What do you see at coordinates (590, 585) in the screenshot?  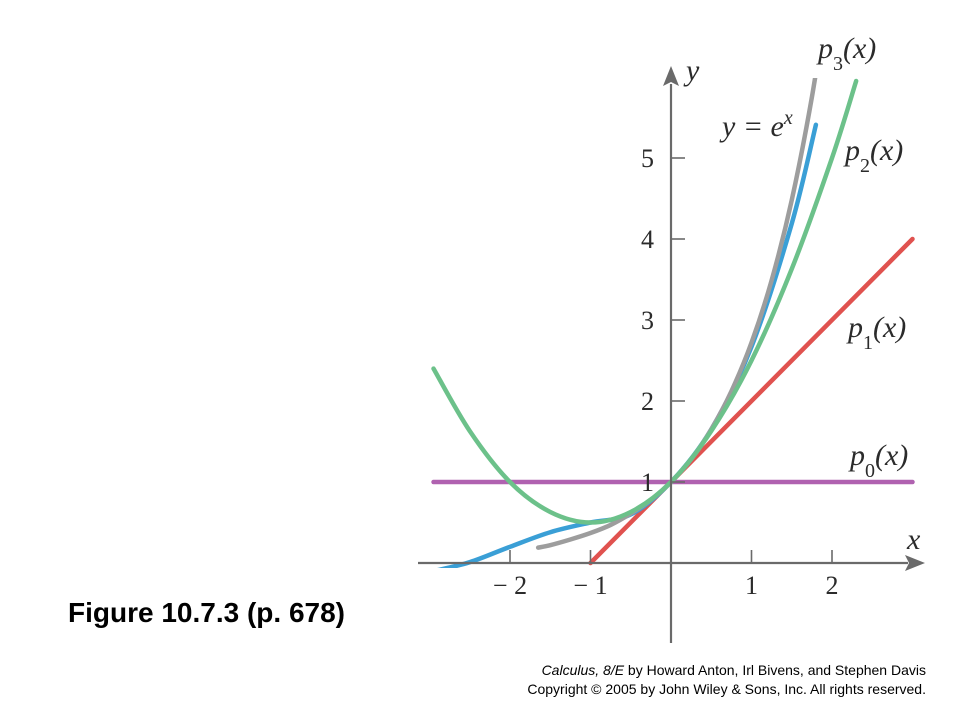 I see `x-tick-label: − 1` at bounding box center [590, 585].